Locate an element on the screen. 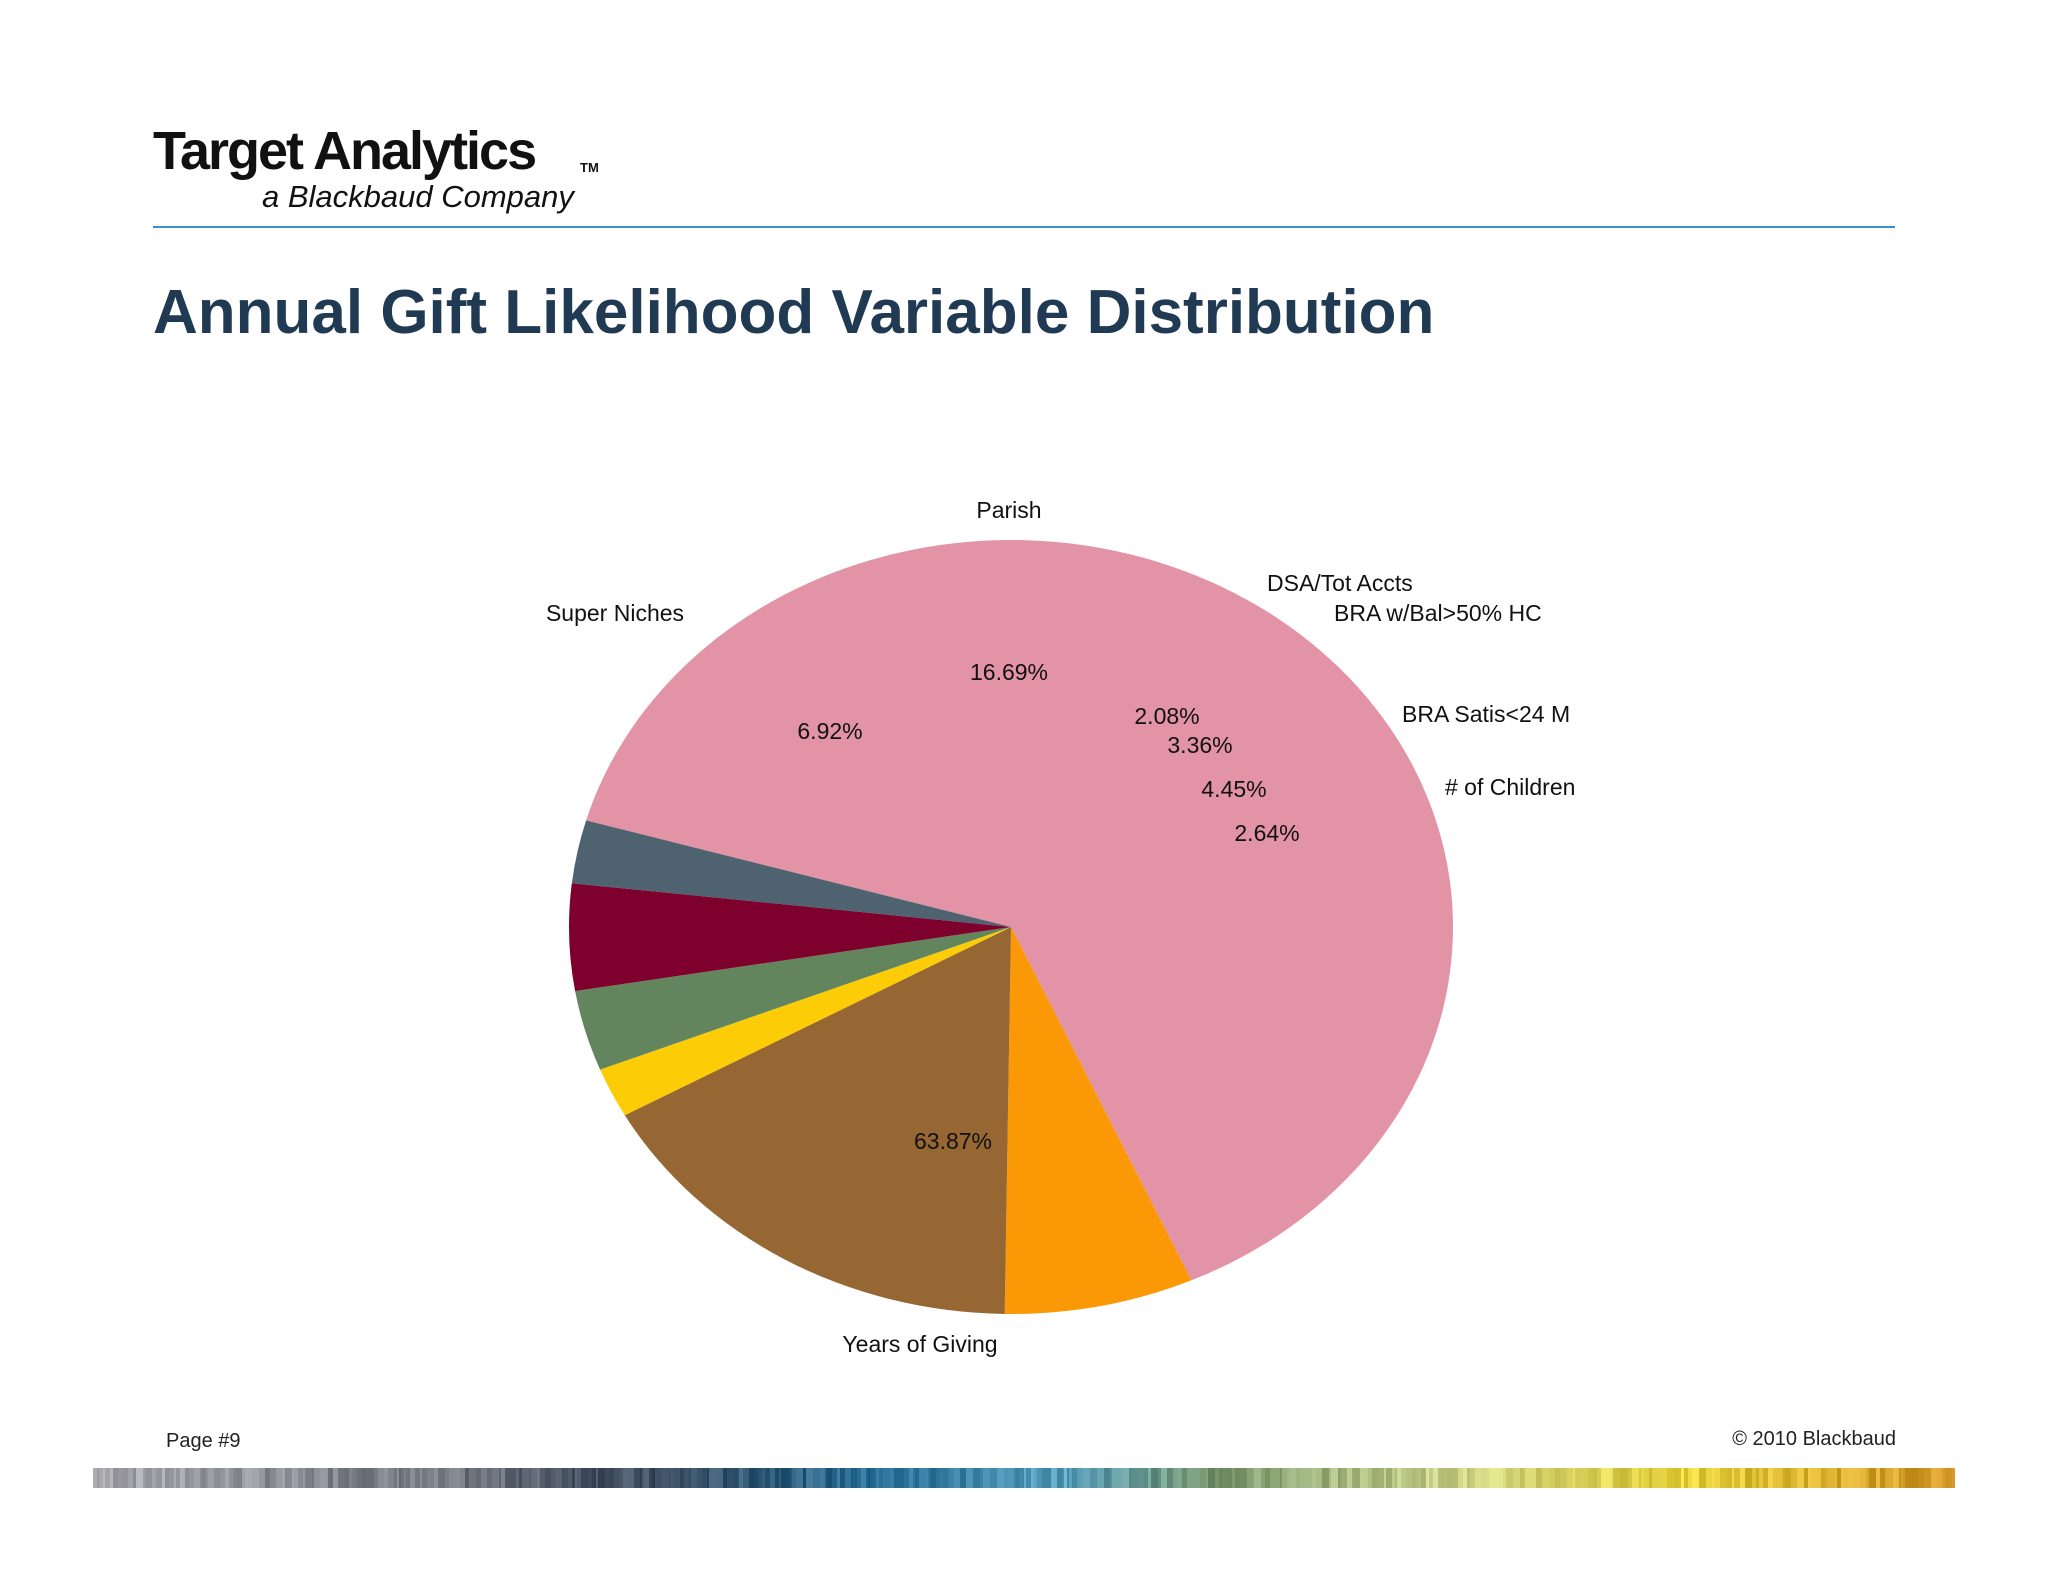  page-number: Page #9 is located at coordinates (203, 1441).